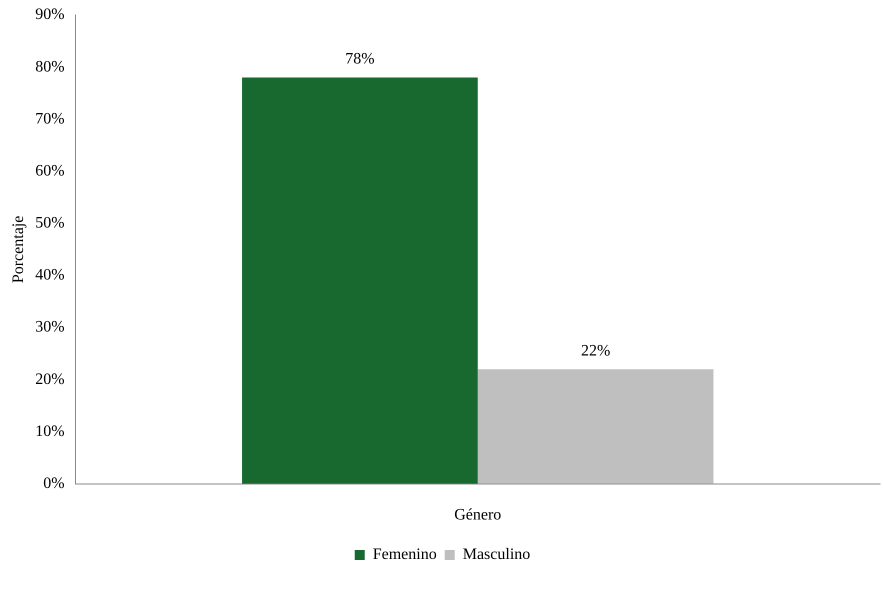  Describe the element at coordinates (54, 483) in the screenshot. I see `y-tick-label: 0%` at that location.